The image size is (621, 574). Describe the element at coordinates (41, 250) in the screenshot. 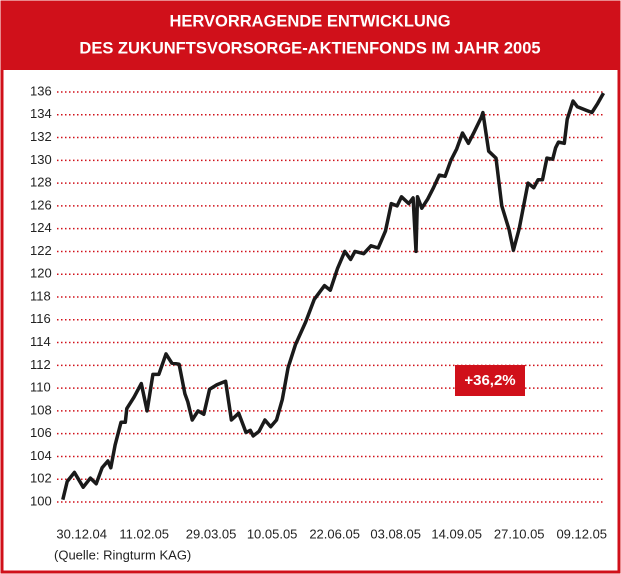

I see `y-tick-label: 122` at that location.